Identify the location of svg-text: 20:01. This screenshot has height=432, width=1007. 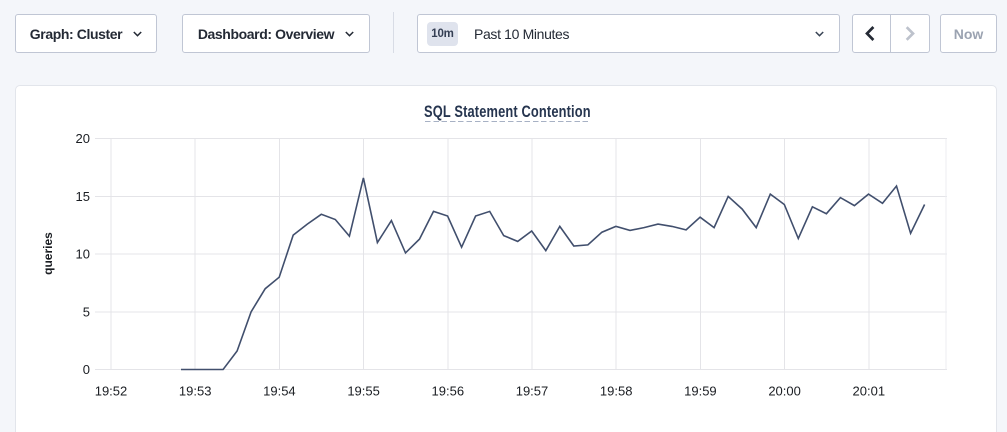
(869, 391).